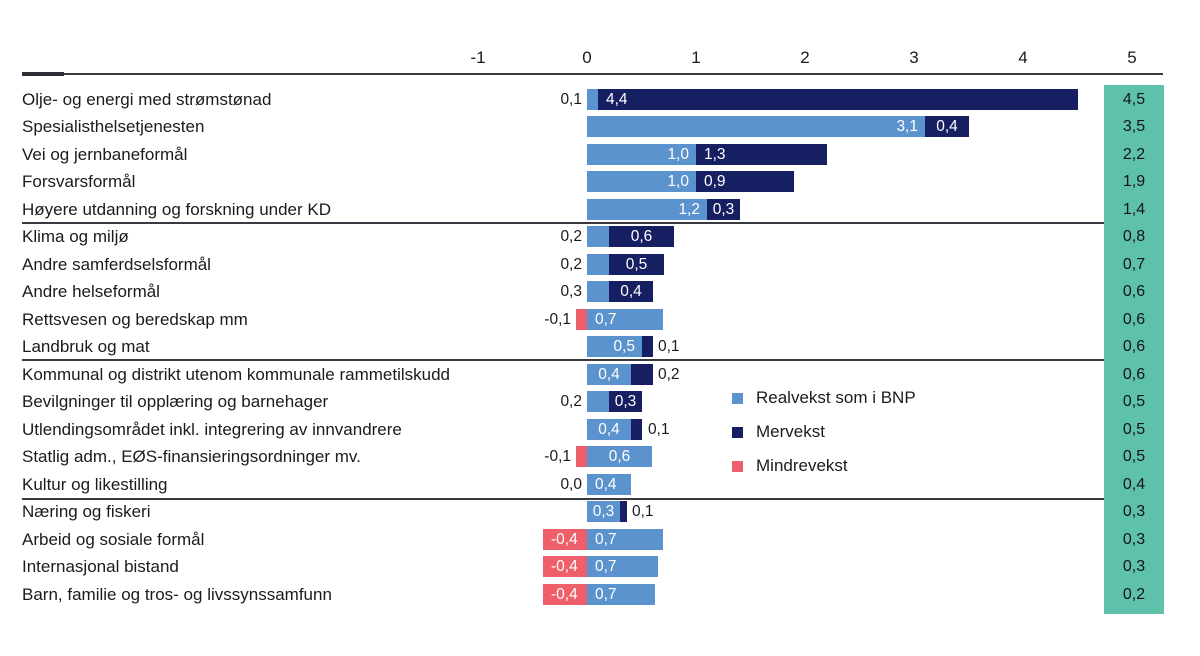 This screenshot has height=656, width=1200. I want to click on axis-tick-label: 5, so click(1132, 57).